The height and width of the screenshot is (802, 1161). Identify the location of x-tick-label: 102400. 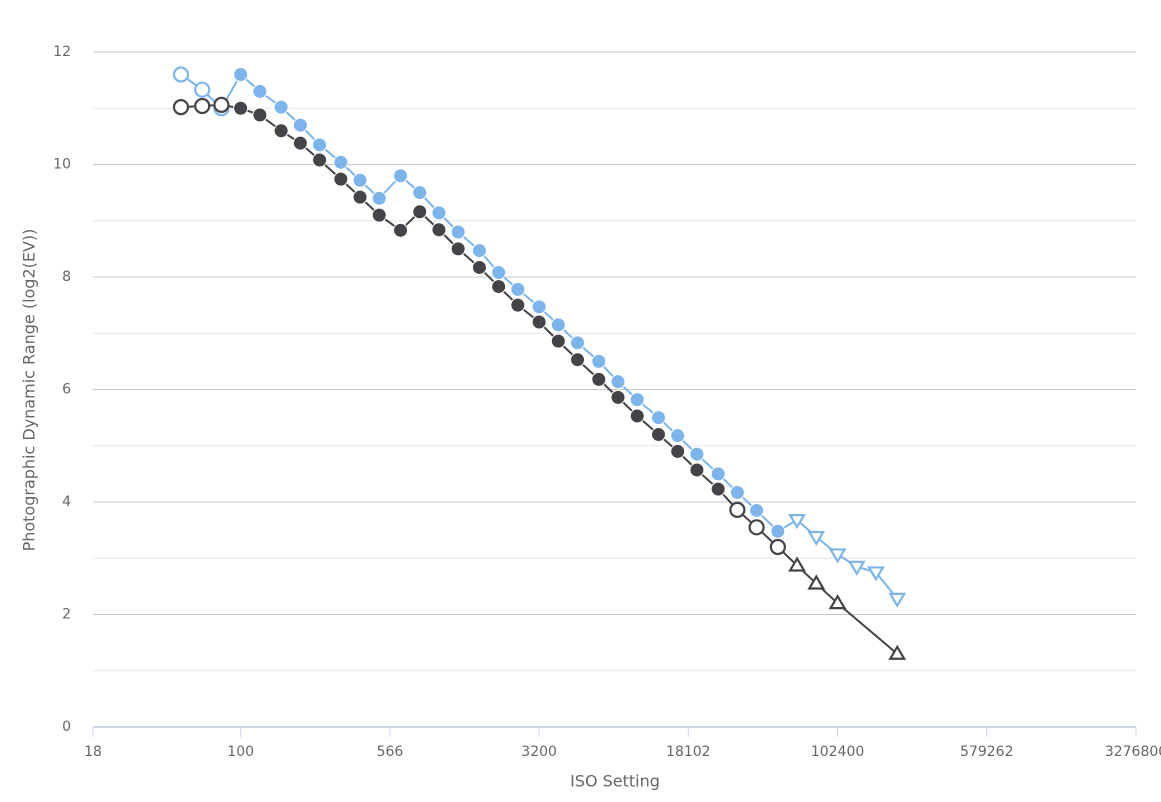
(837, 752).